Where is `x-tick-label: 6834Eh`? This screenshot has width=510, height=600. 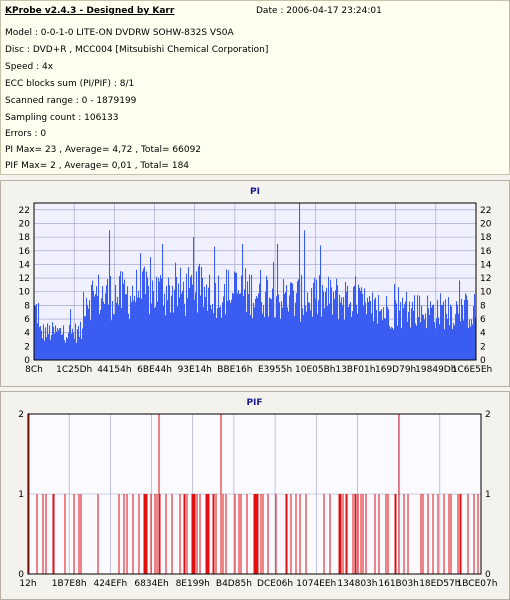 x-tick-label: 6834Eh is located at coordinates (151, 584).